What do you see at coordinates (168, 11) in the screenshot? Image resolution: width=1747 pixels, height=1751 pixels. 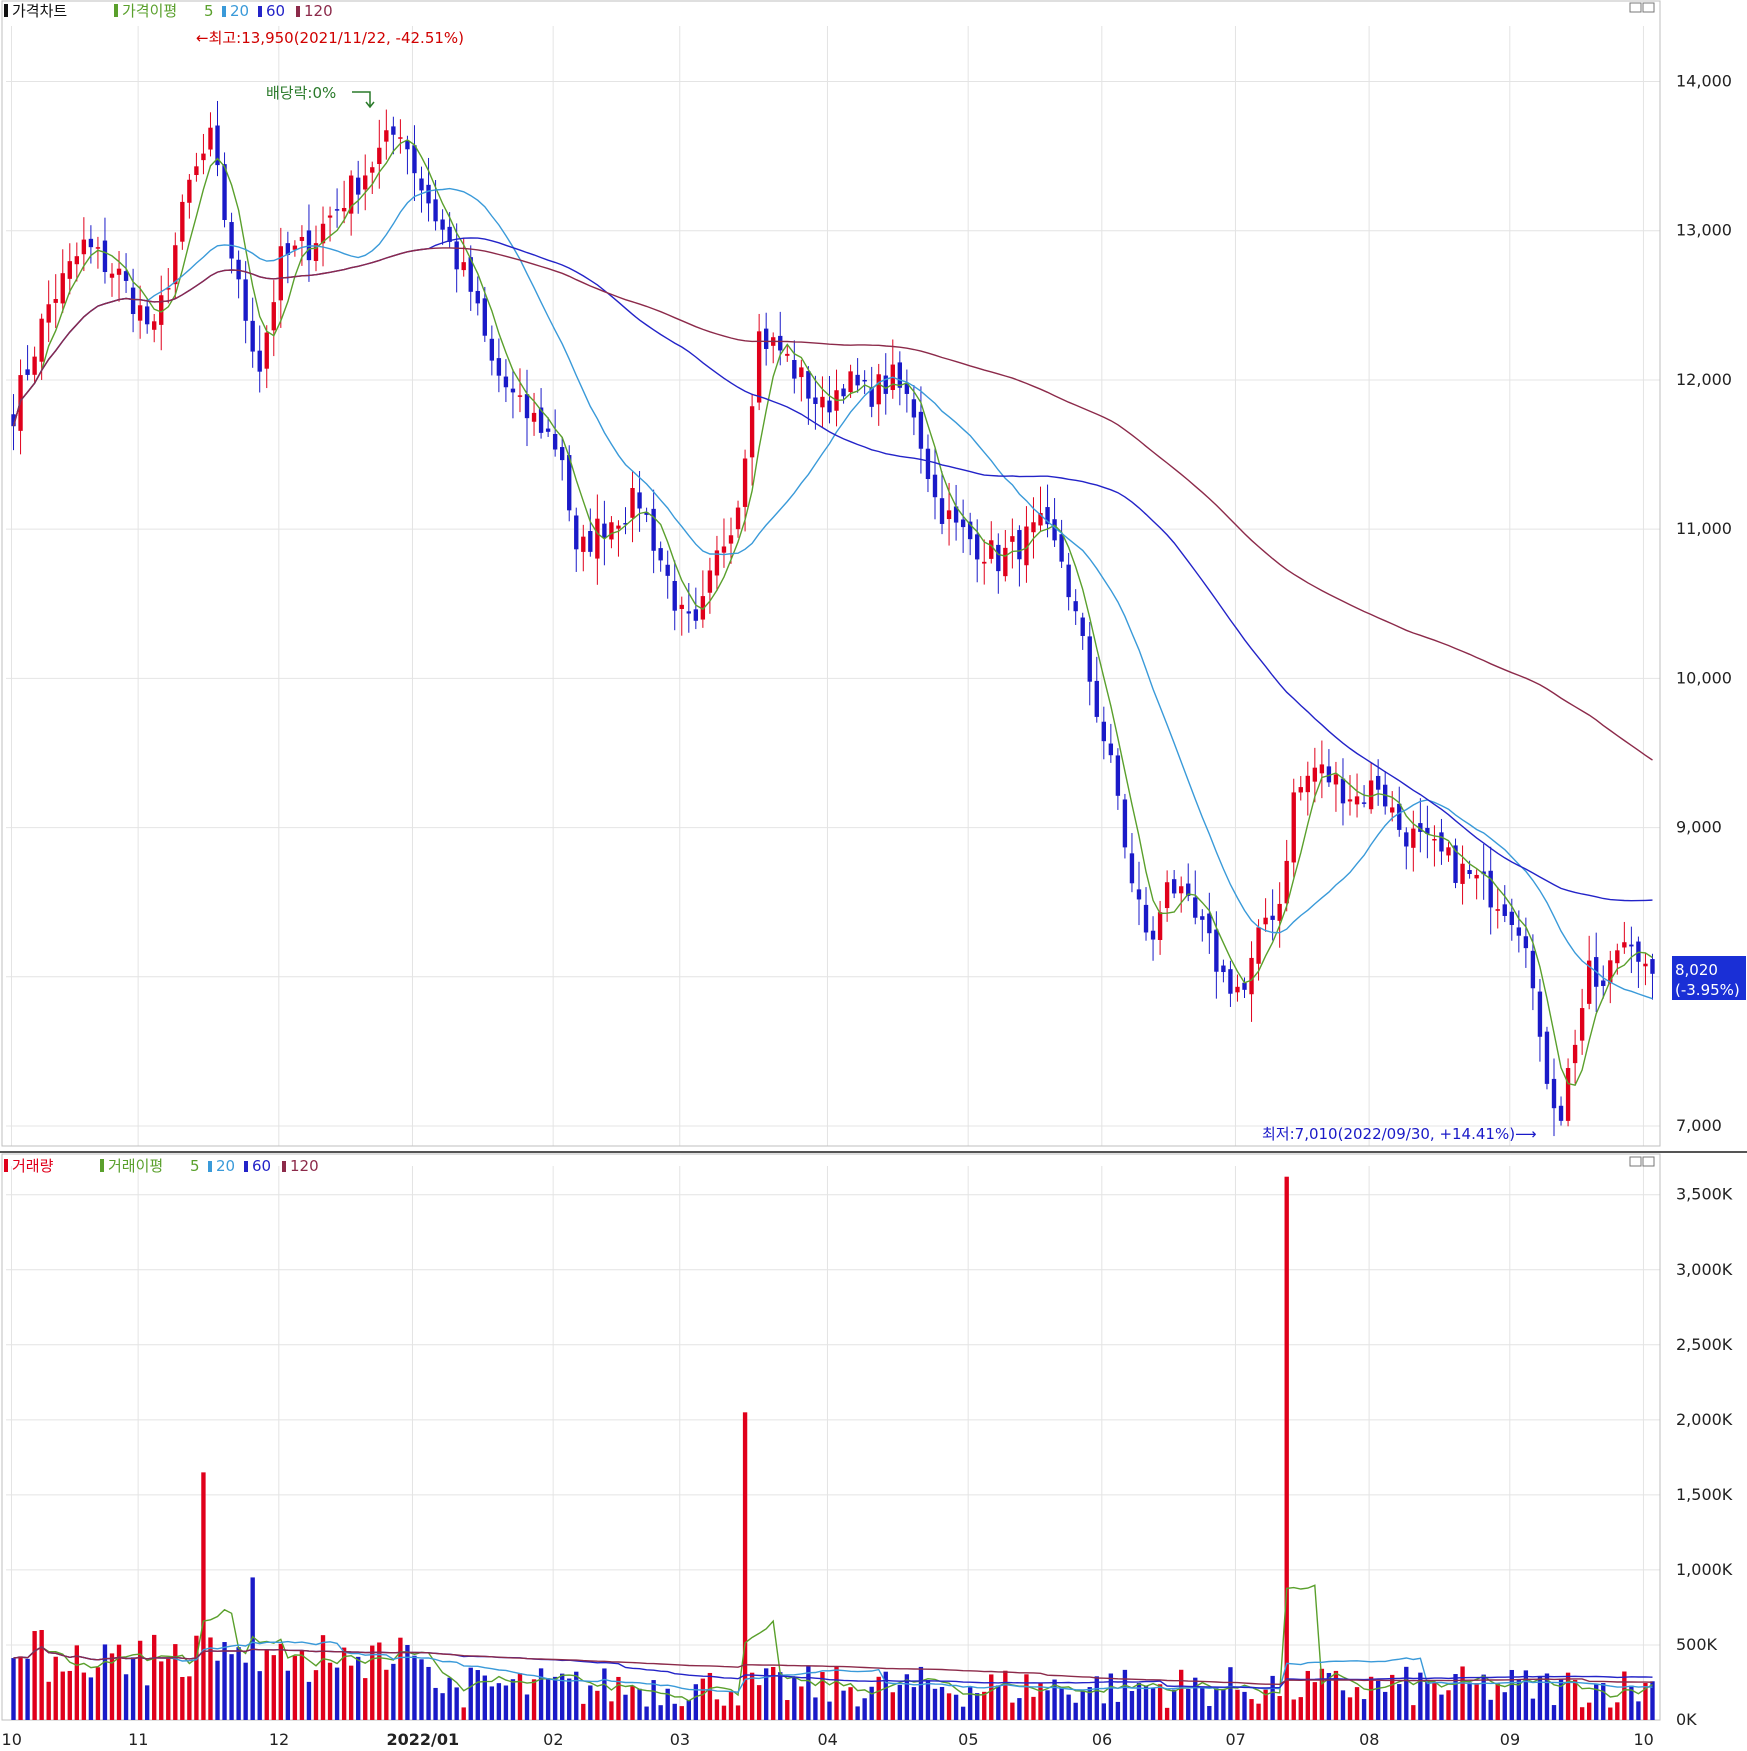 I see `price-legend: 가격차트 가격이평 5 20 60 120` at bounding box center [168, 11].